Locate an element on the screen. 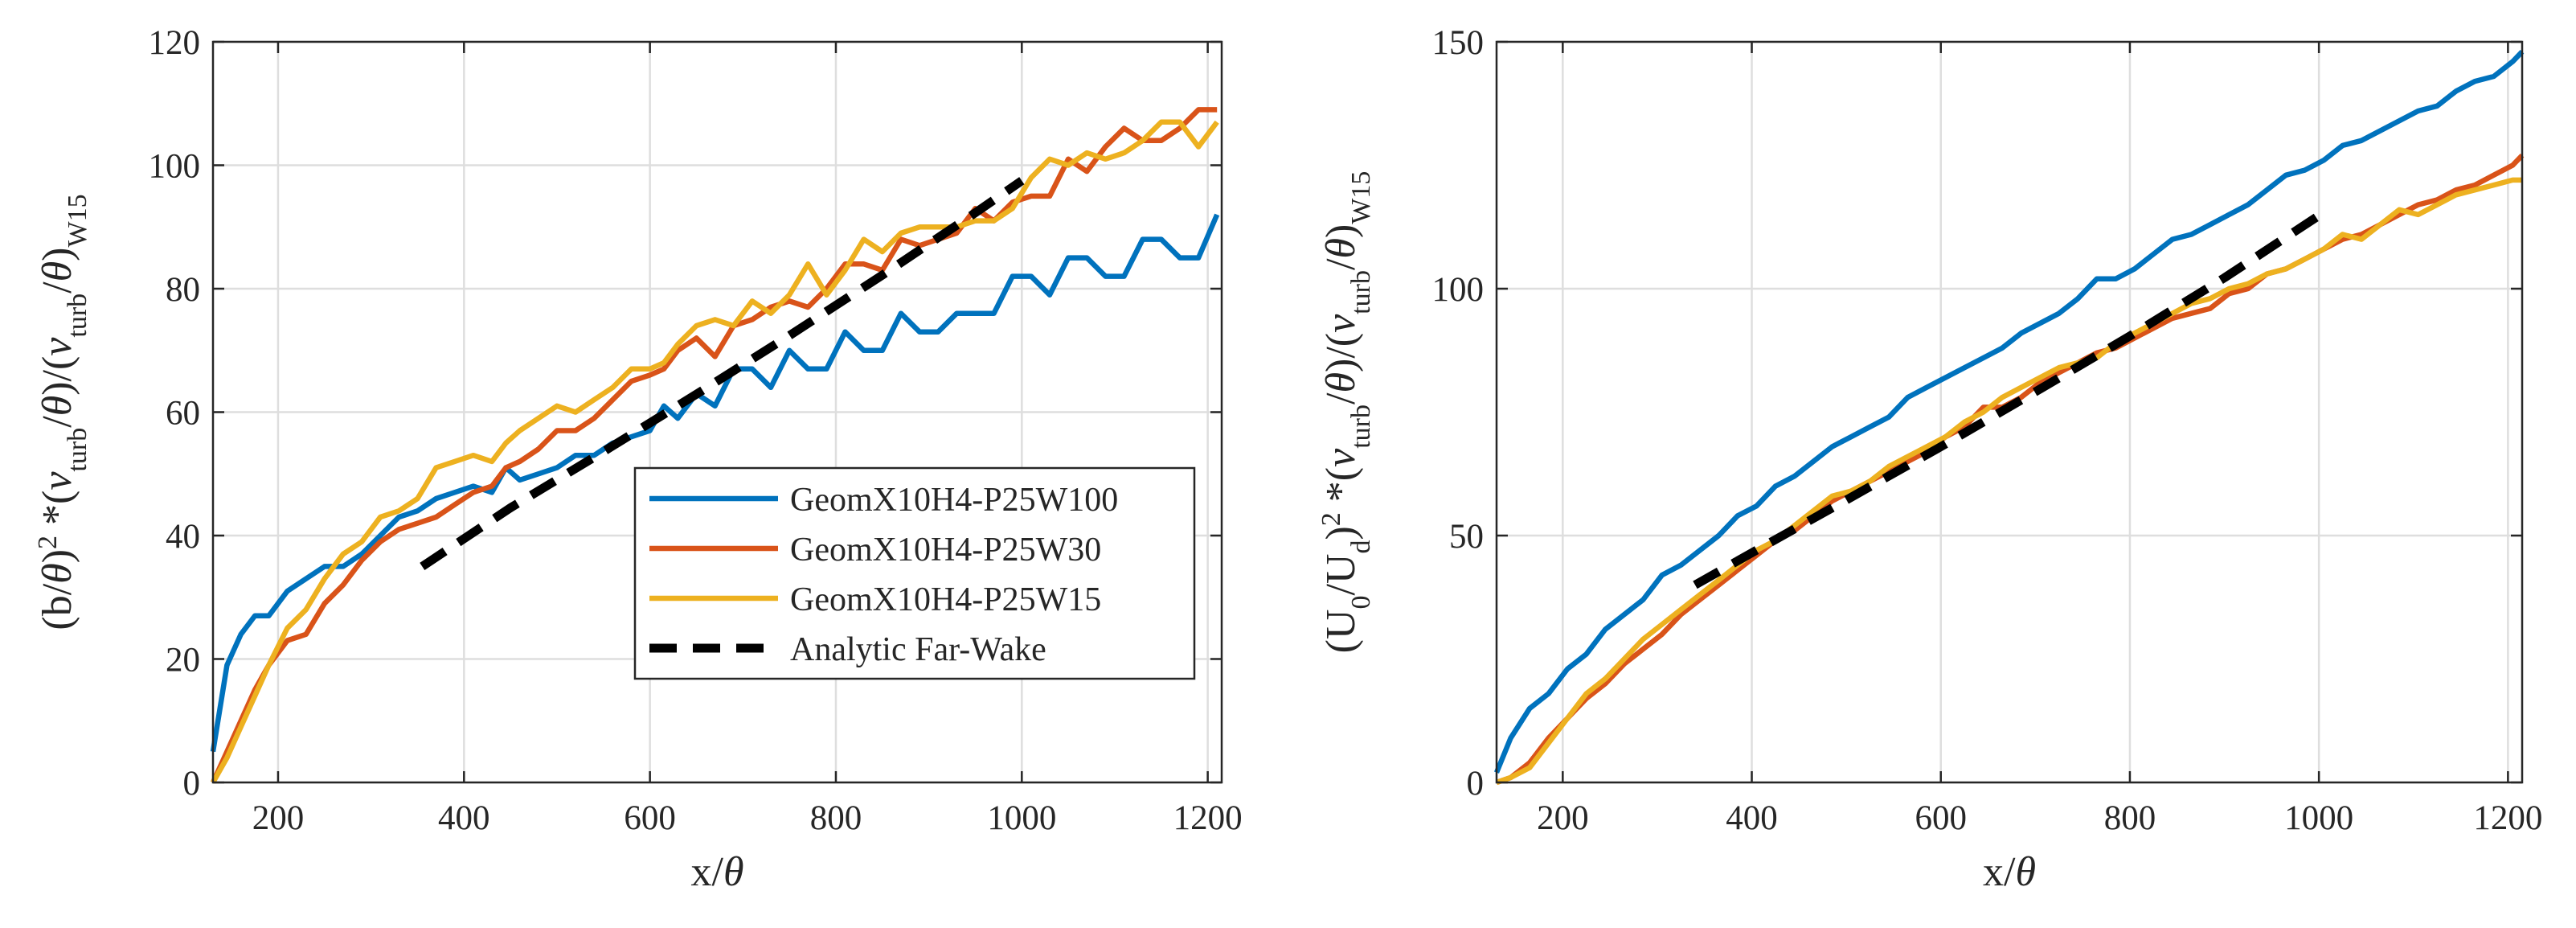  y-tick-label: 40 is located at coordinates (183, 537).